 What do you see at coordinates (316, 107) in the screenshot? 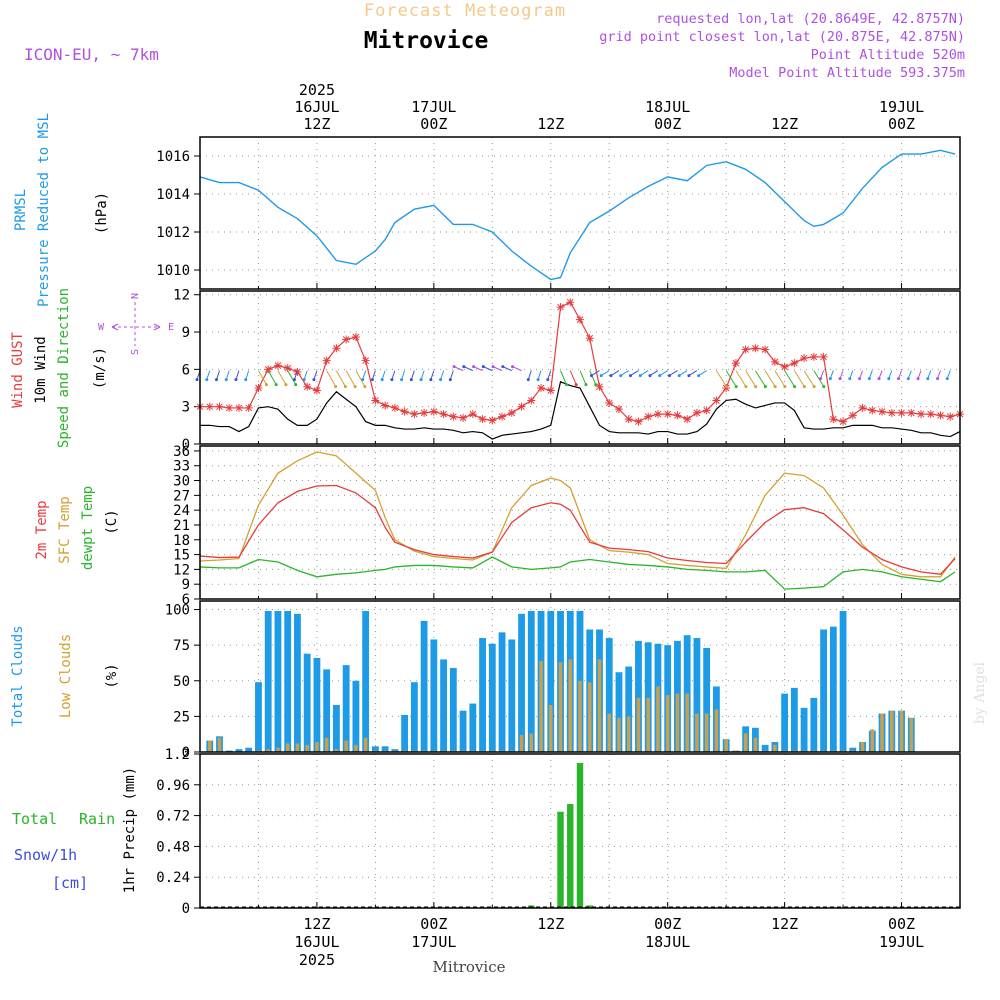
I see `top-tick-label: 16JUL` at bounding box center [316, 107].